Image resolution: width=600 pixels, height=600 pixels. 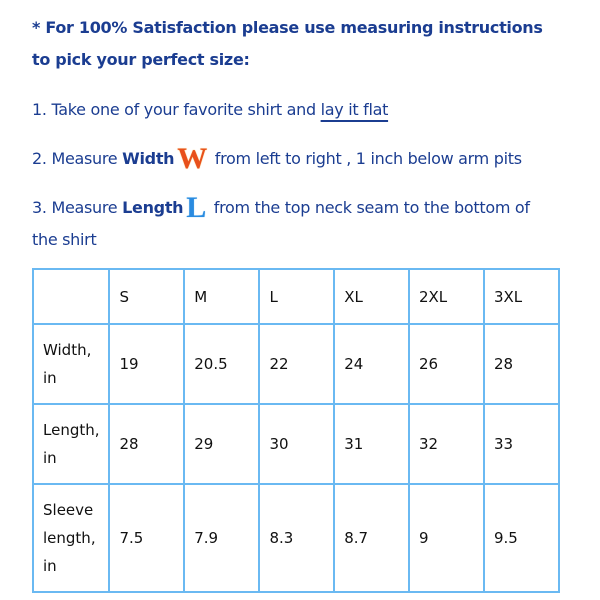 I want to click on table-cell: 20.5, so click(x=222, y=364).